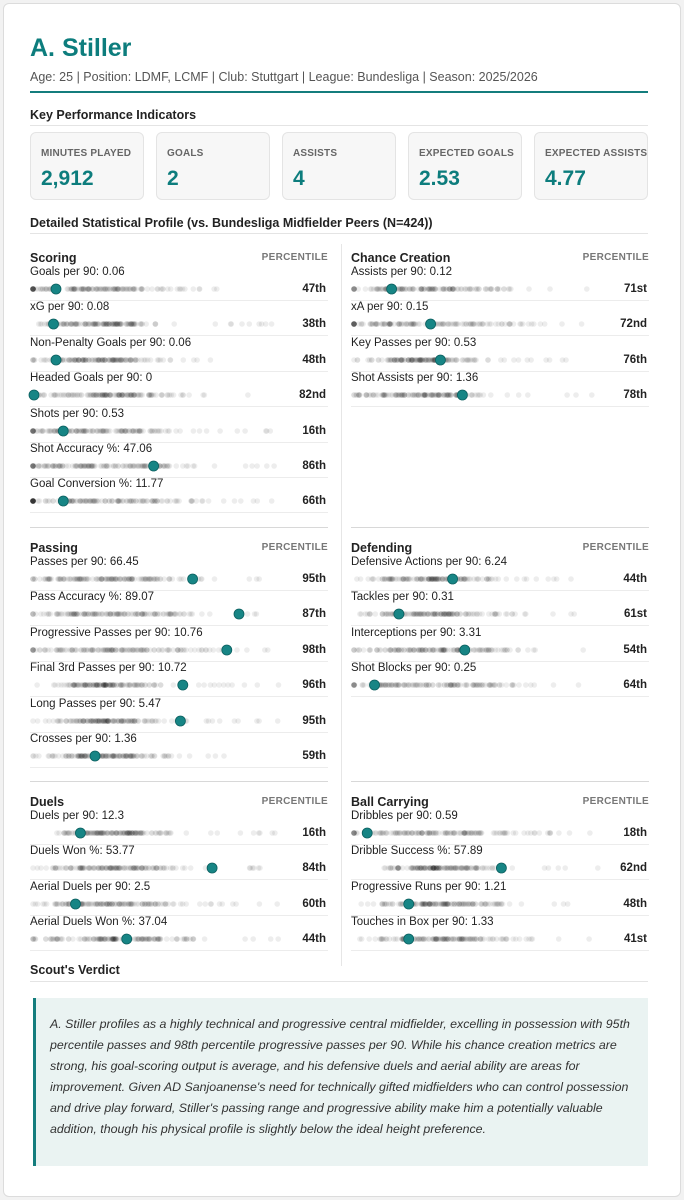 This screenshot has width=684, height=1200. Describe the element at coordinates (299, 178) in the screenshot. I see `kpi-value: 4` at that location.